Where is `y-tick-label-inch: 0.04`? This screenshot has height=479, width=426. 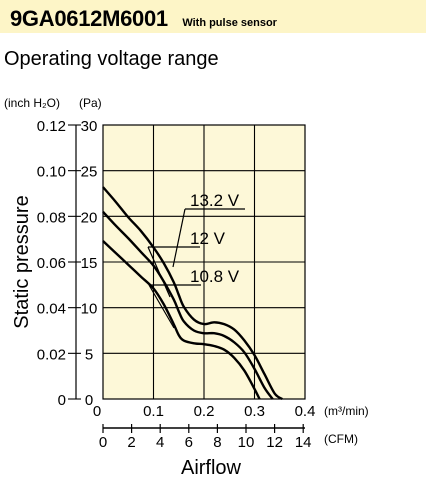
y-tick-label-inch: 0.04 is located at coordinates (51, 309).